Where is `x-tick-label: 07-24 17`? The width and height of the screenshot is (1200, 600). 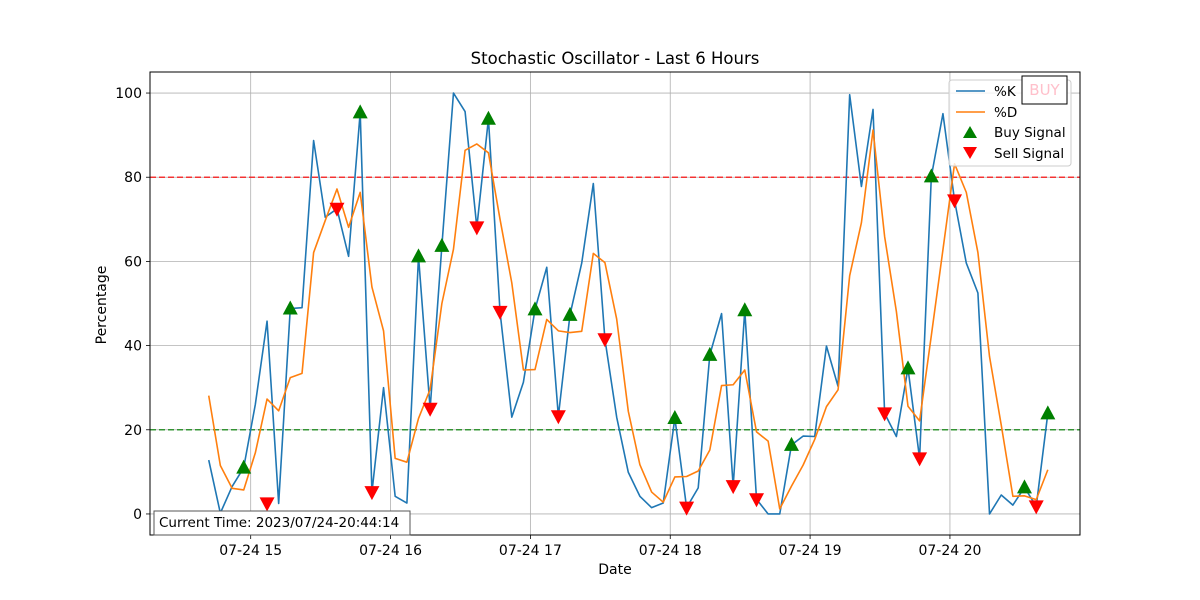
x-tick-label: 07-24 17 is located at coordinates (530, 551).